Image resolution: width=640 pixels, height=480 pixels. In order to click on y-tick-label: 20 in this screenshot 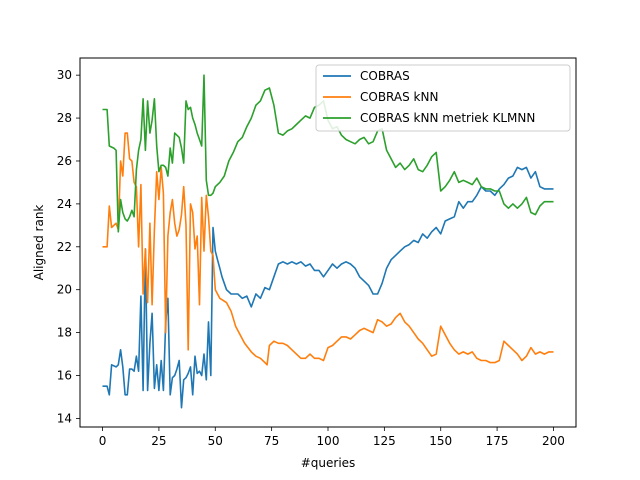, I will do `click(64, 290)`.